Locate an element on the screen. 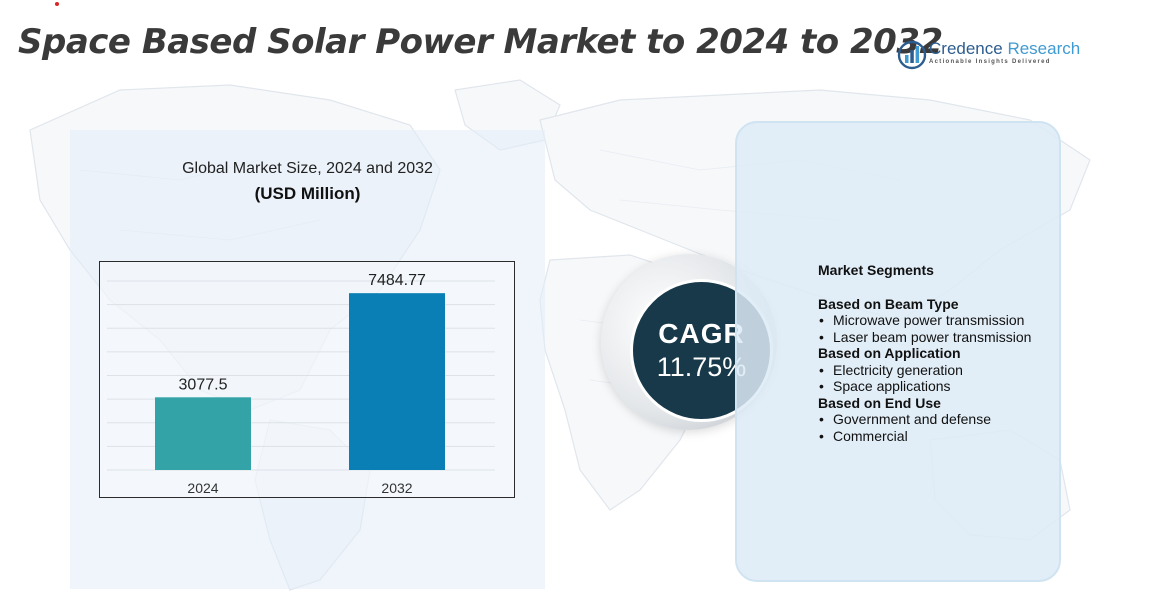 This screenshot has height=596, width=1162. segment-item: Microwave power transmission is located at coordinates (938, 320).